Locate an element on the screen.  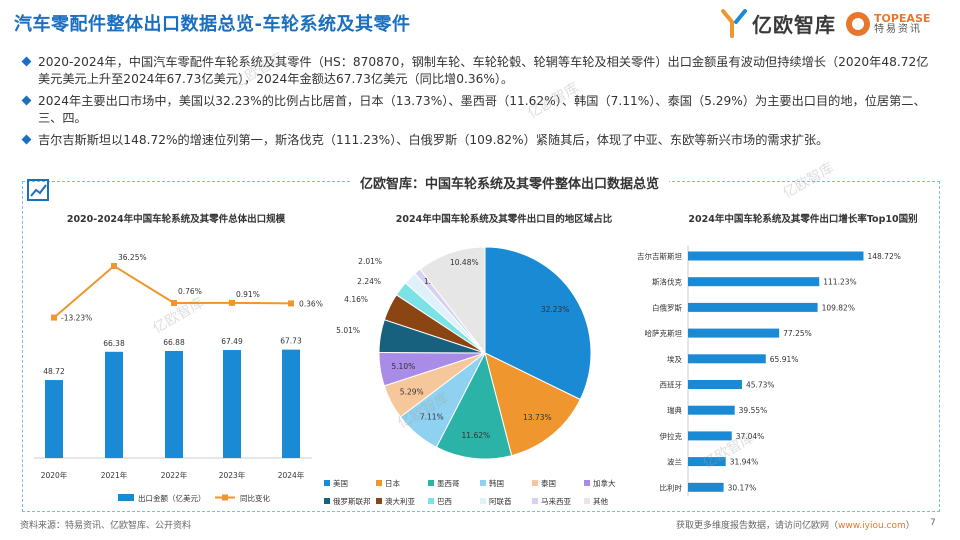
footer-url-link: www.iyiou.com is located at coordinates (872, 526).